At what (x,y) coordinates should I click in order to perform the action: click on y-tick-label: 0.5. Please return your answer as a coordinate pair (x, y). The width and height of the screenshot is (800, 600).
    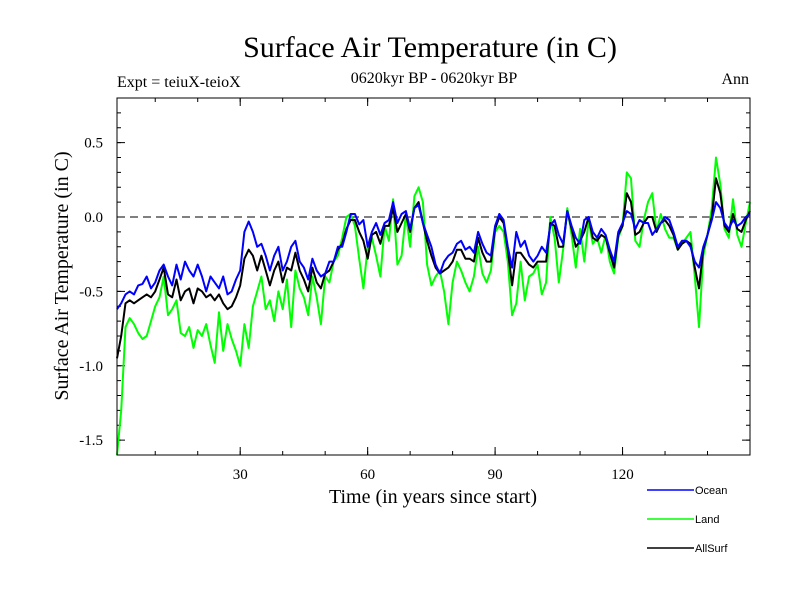
    Looking at the image, I should click on (93, 144).